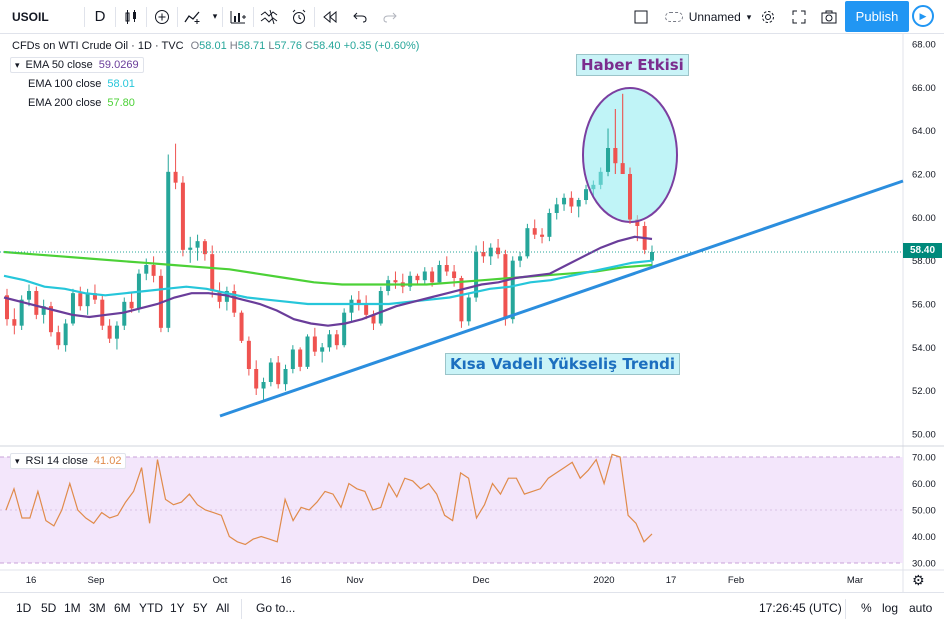  Describe the element at coordinates (768, 17) in the screenshot. I see `settings-gear-icon` at that location.